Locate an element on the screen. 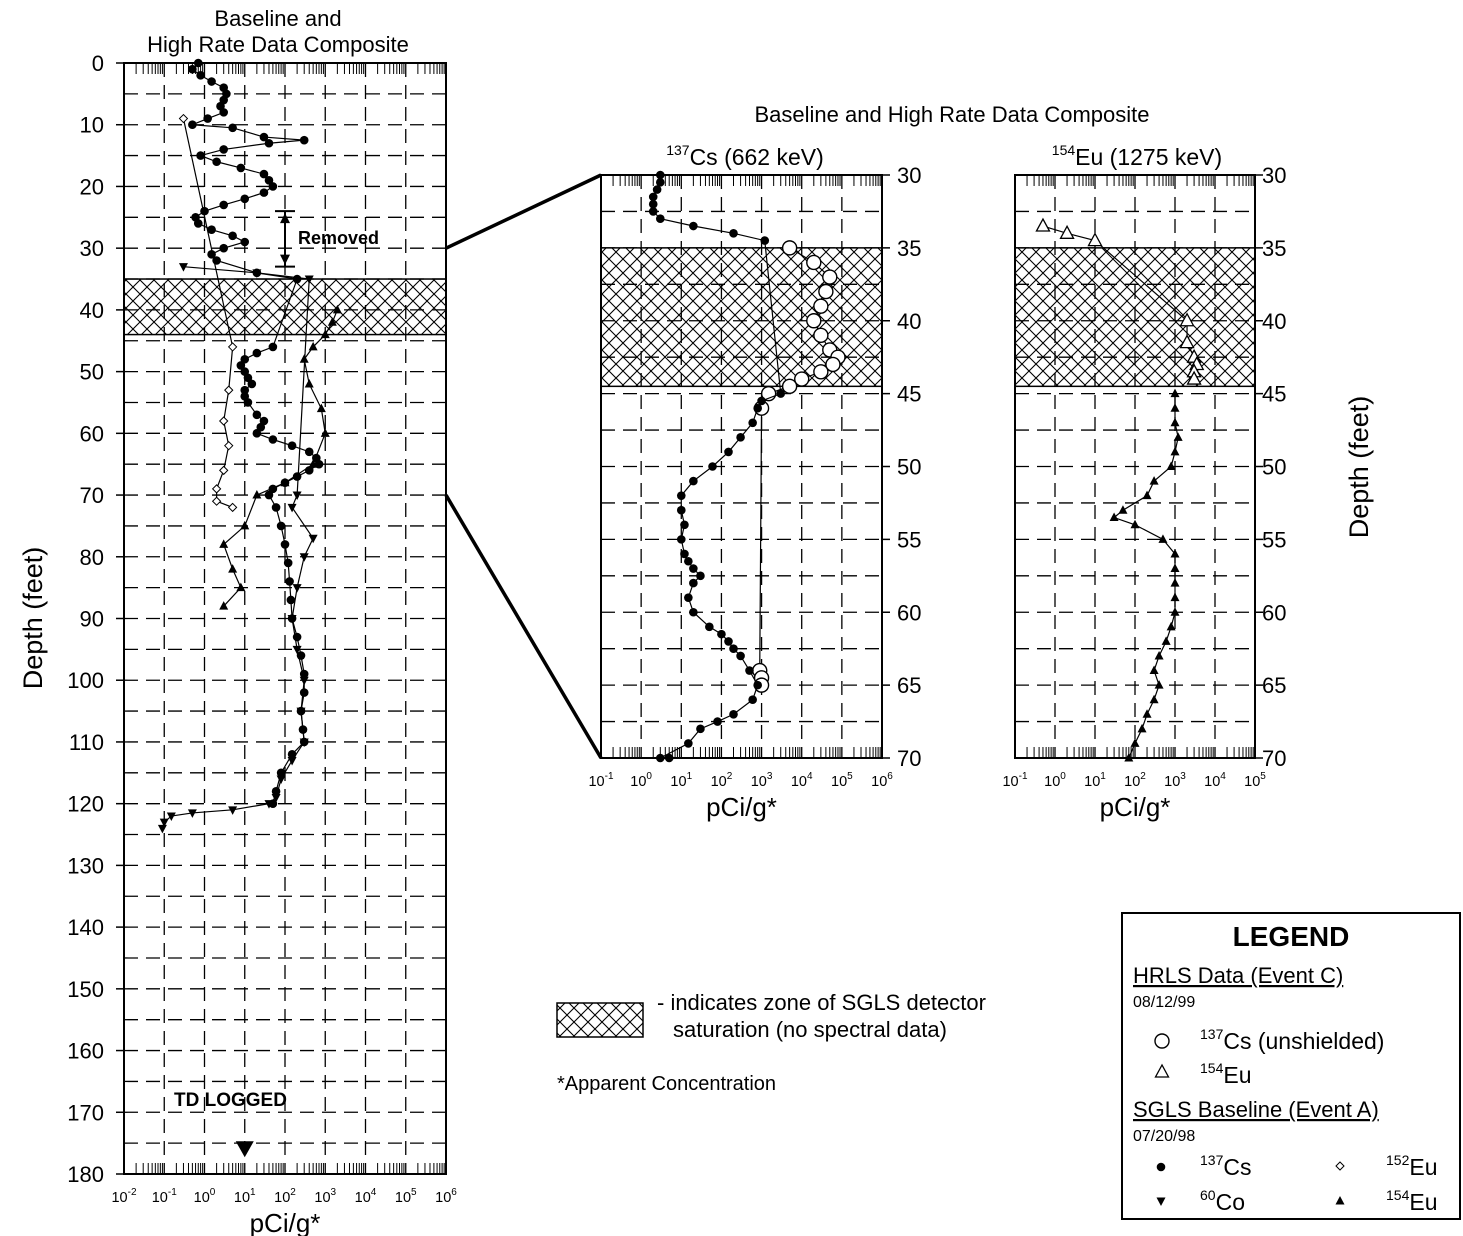  legend-sgls-eu152: 152Eu is located at coordinates (1412, 1166).